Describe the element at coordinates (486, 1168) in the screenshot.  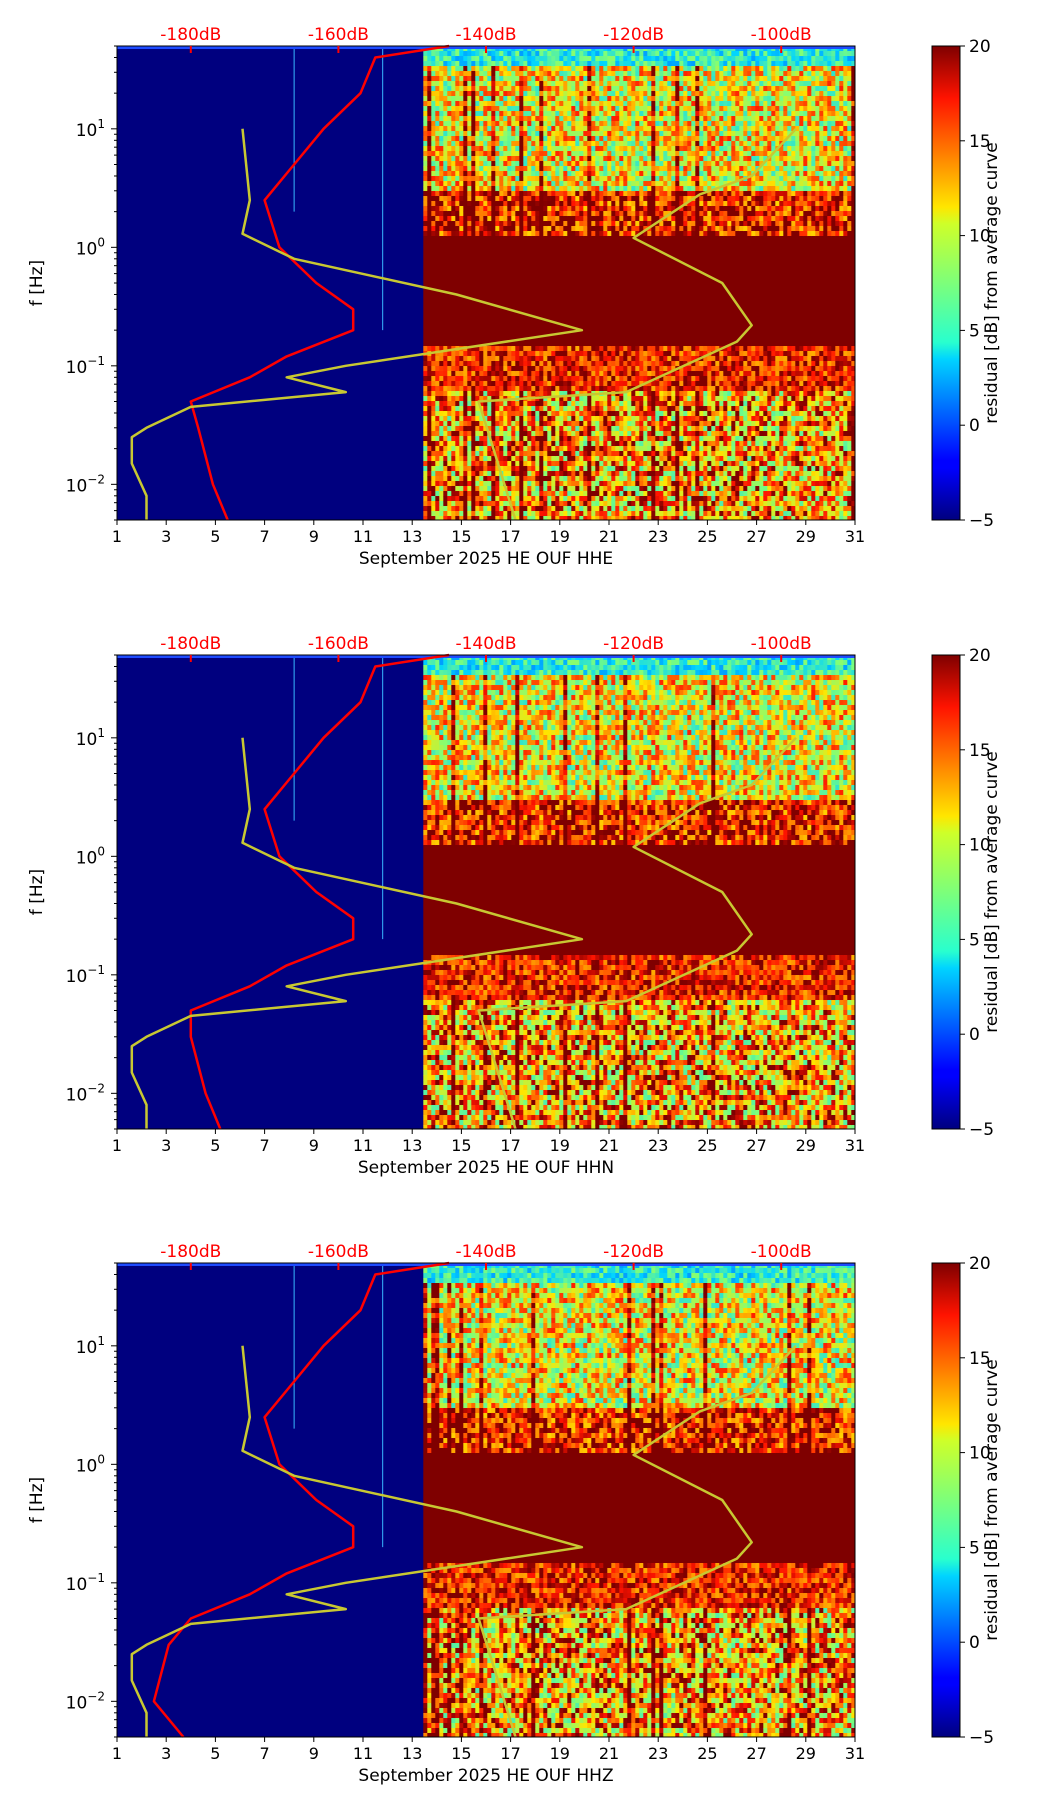
I see `x-axis-label: September 2025 HE OUF HHN` at that location.